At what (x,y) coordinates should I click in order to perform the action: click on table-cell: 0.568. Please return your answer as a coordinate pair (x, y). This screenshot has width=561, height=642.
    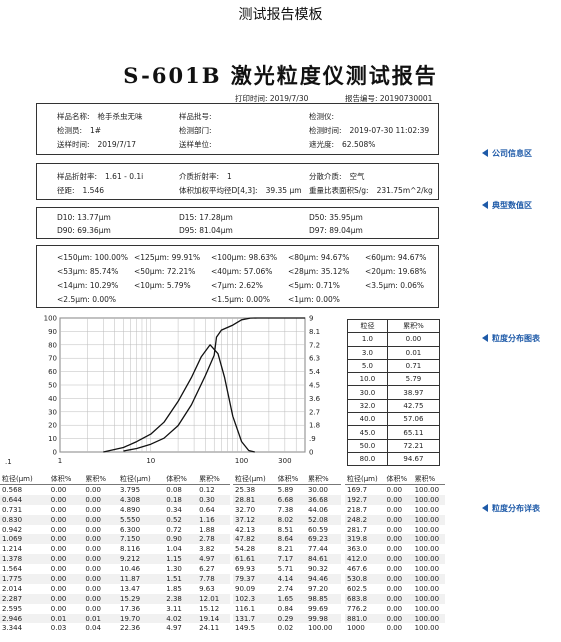
    Looking at the image, I should click on (12, 489).